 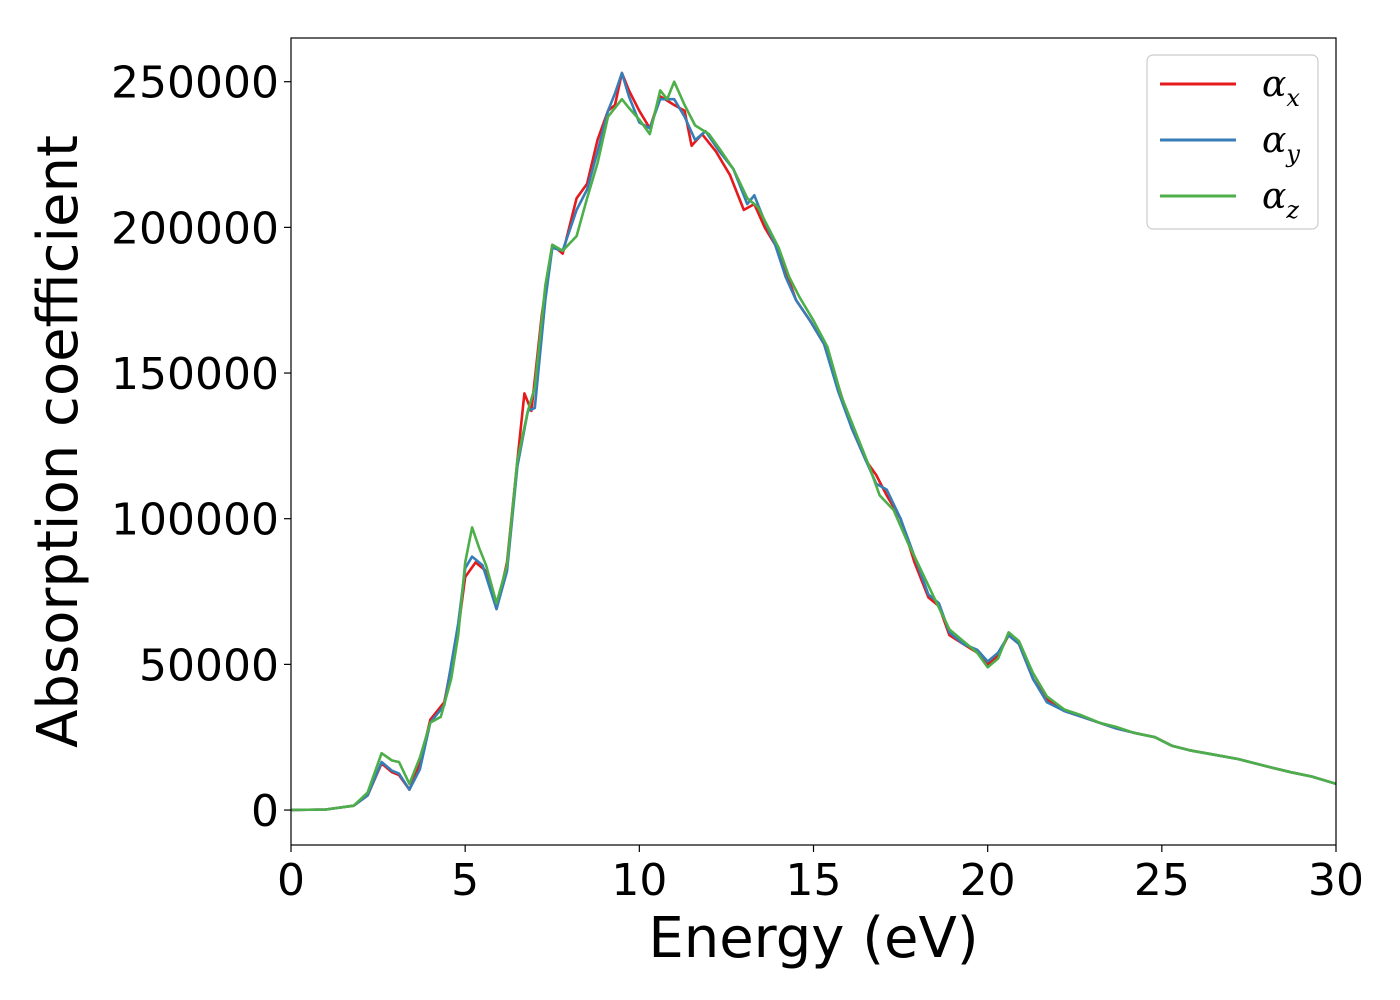 What do you see at coordinates (814, 880) in the screenshot?
I see `x-tick-label: 15` at bounding box center [814, 880].